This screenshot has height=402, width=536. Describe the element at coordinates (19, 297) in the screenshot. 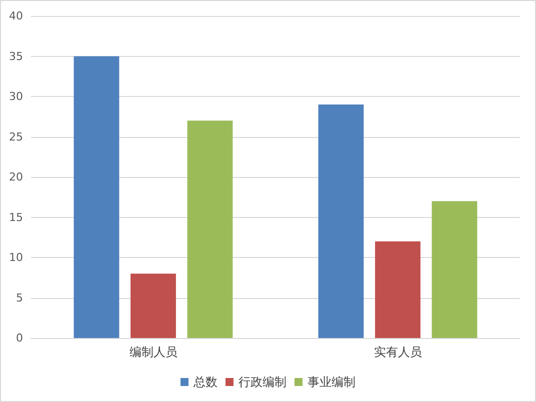

I see `y-tick-label: 5` at that location.